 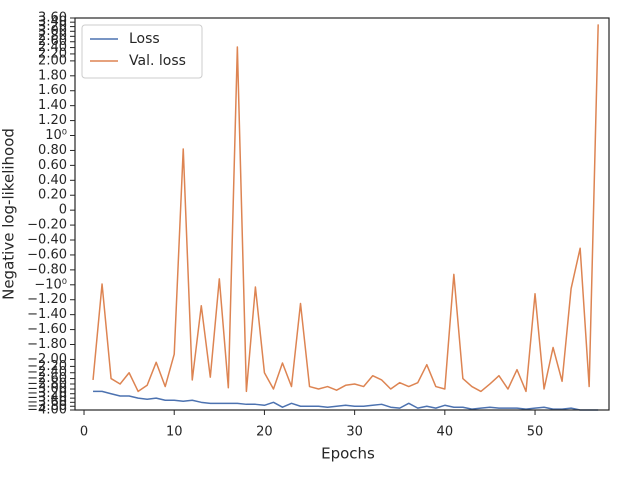 I want to click on y-tick-label: −3.20, so click(x=47, y=393).